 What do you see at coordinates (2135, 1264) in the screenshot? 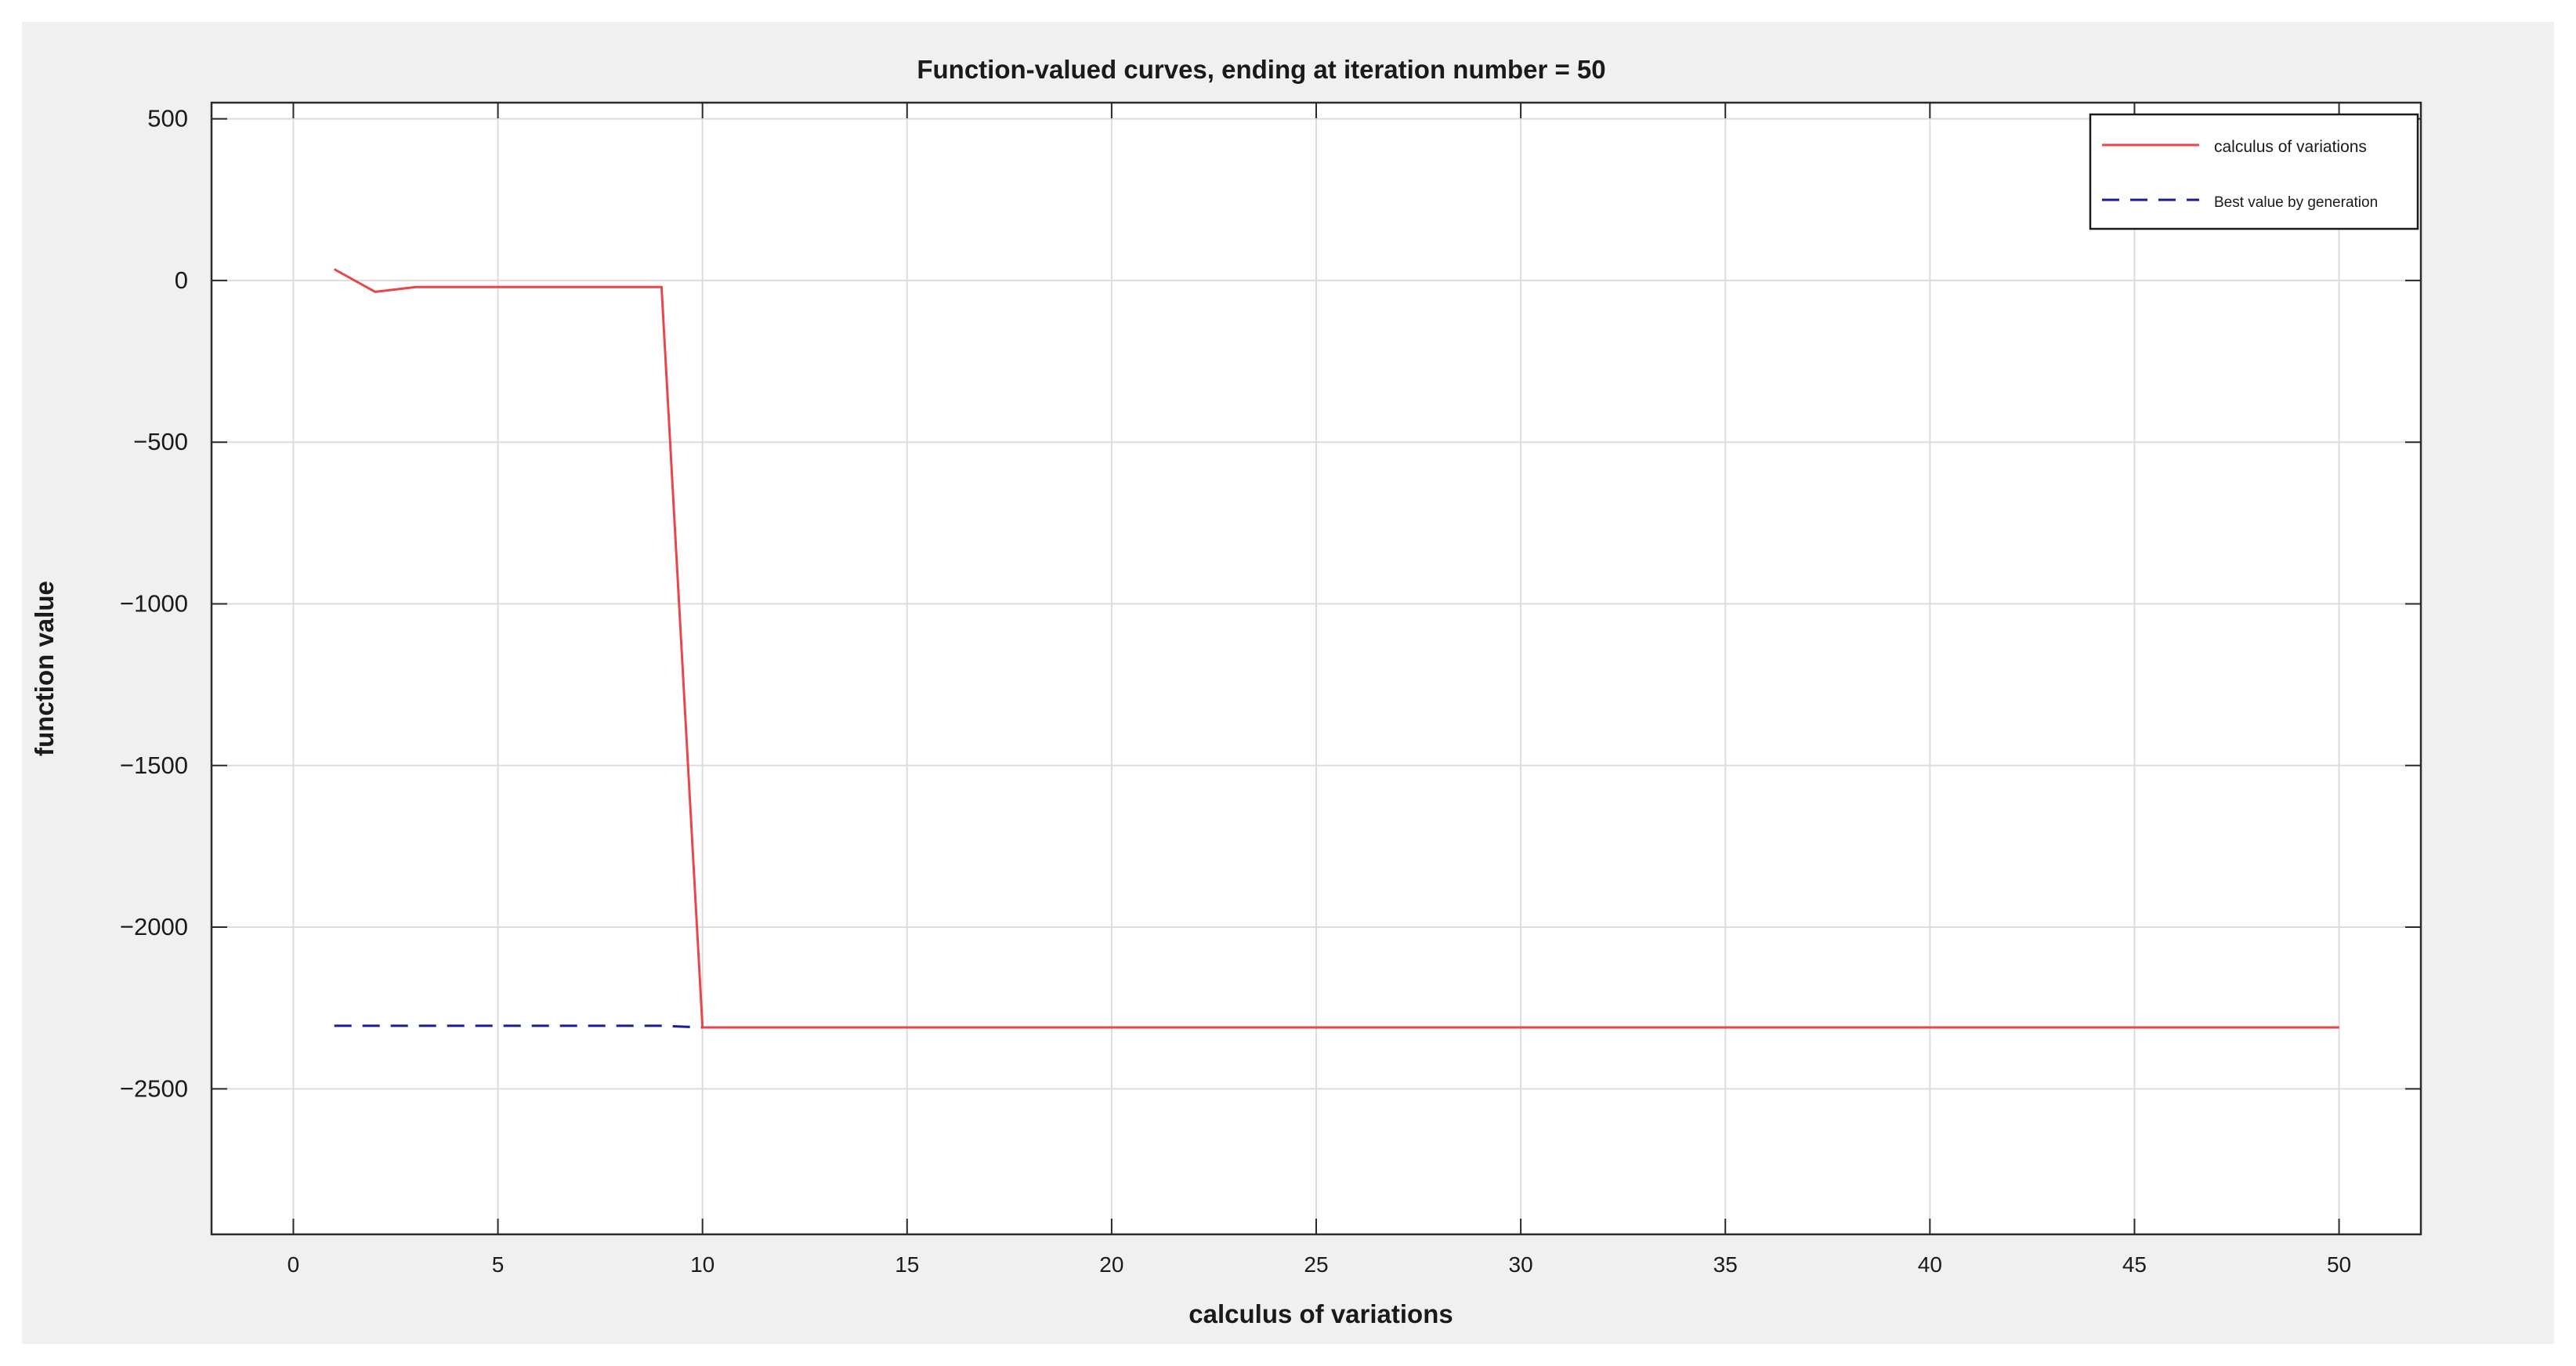
I see `x-tick-label: 45` at bounding box center [2135, 1264].